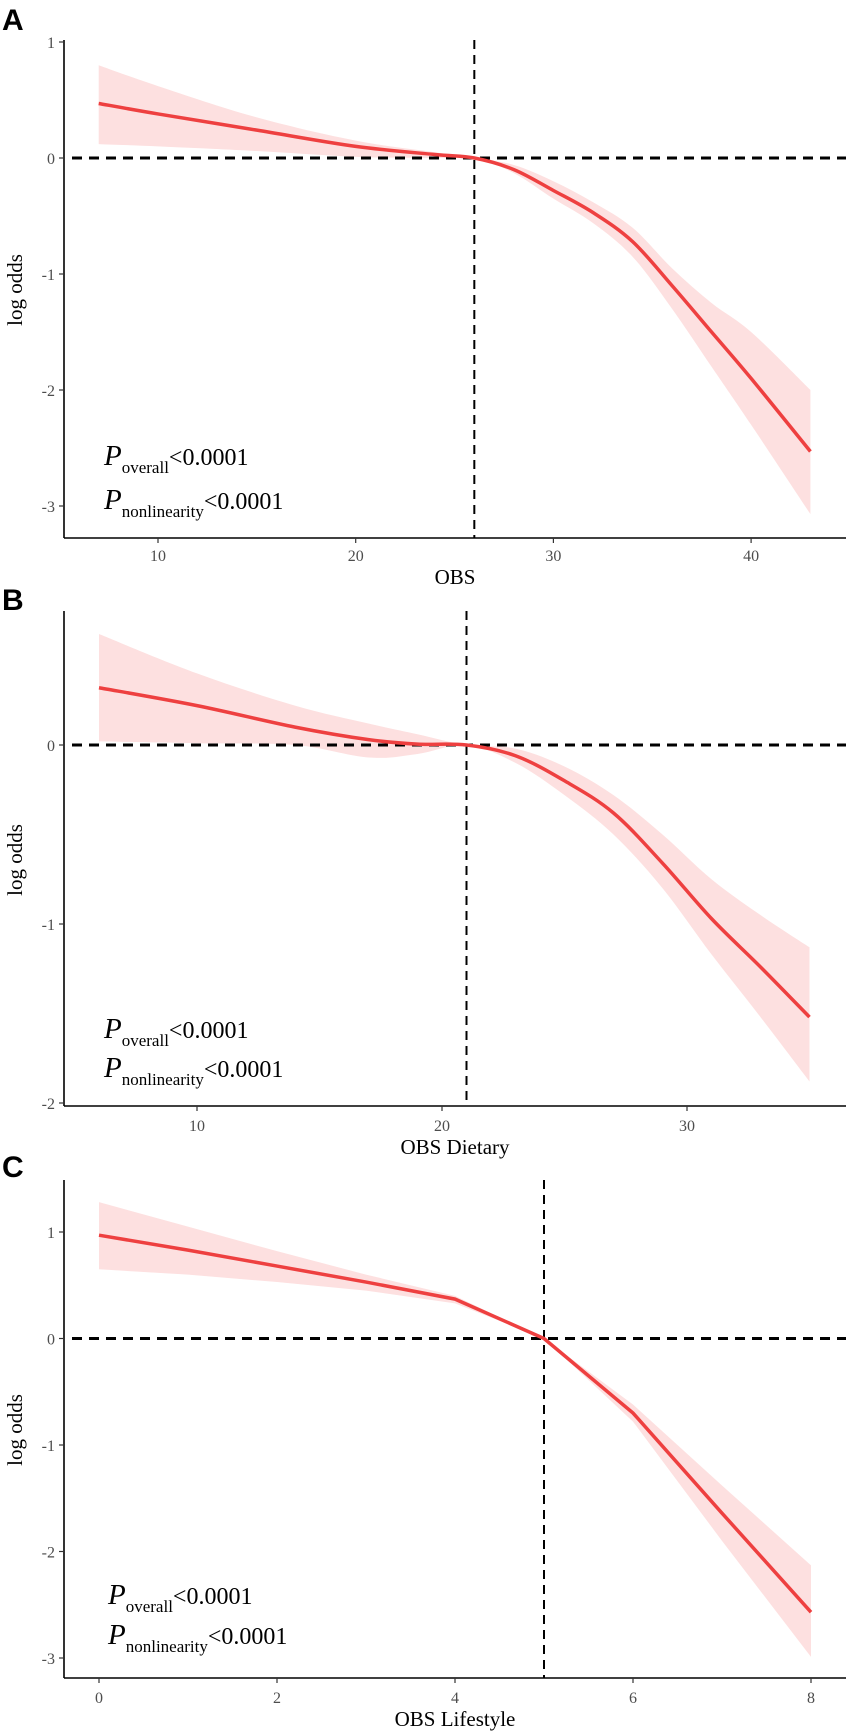 Image resolution: width=851 pixels, height=1735 pixels. I want to click on x-axis-title: OBS Dietary, so click(455, 1147).